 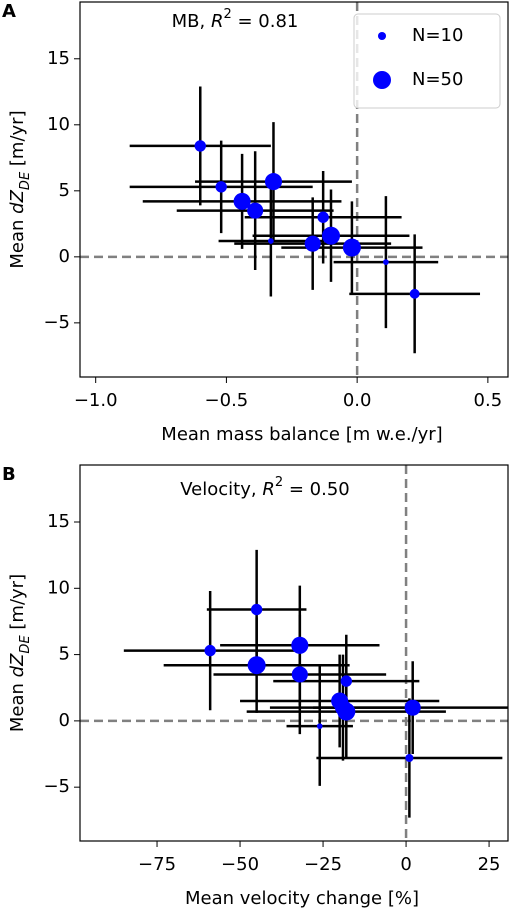 What do you see at coordinates (323, 864) in the screenshot?
I see `x-tick-label: −25` at bounding box center [323, 864].